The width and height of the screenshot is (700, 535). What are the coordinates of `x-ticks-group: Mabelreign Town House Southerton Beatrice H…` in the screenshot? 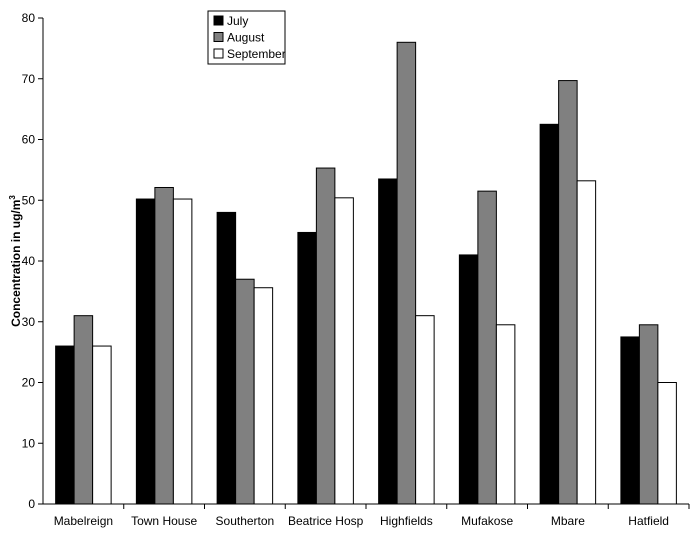 It's located at (372, 516).